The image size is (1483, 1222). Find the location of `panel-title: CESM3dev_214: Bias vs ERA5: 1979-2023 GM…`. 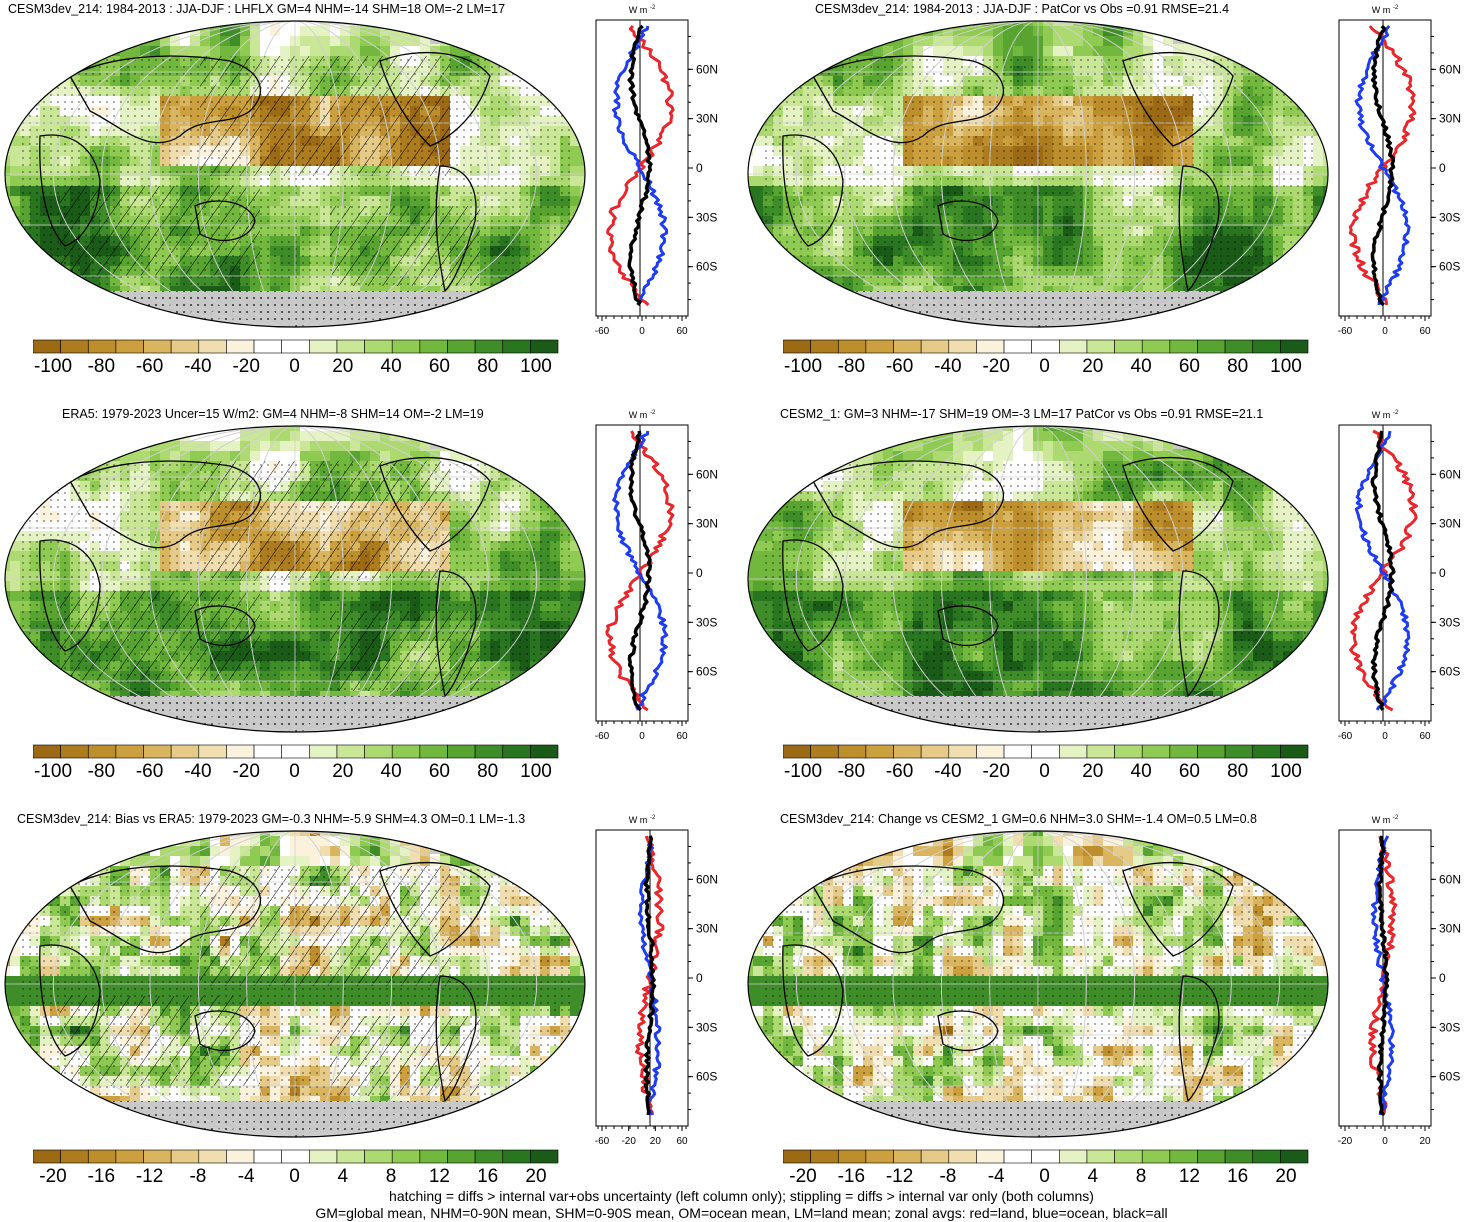

panel-title: CESM3dev_214: Bias vs ERA5: 1979-2023 GM… is located at coordinates (271, 819).